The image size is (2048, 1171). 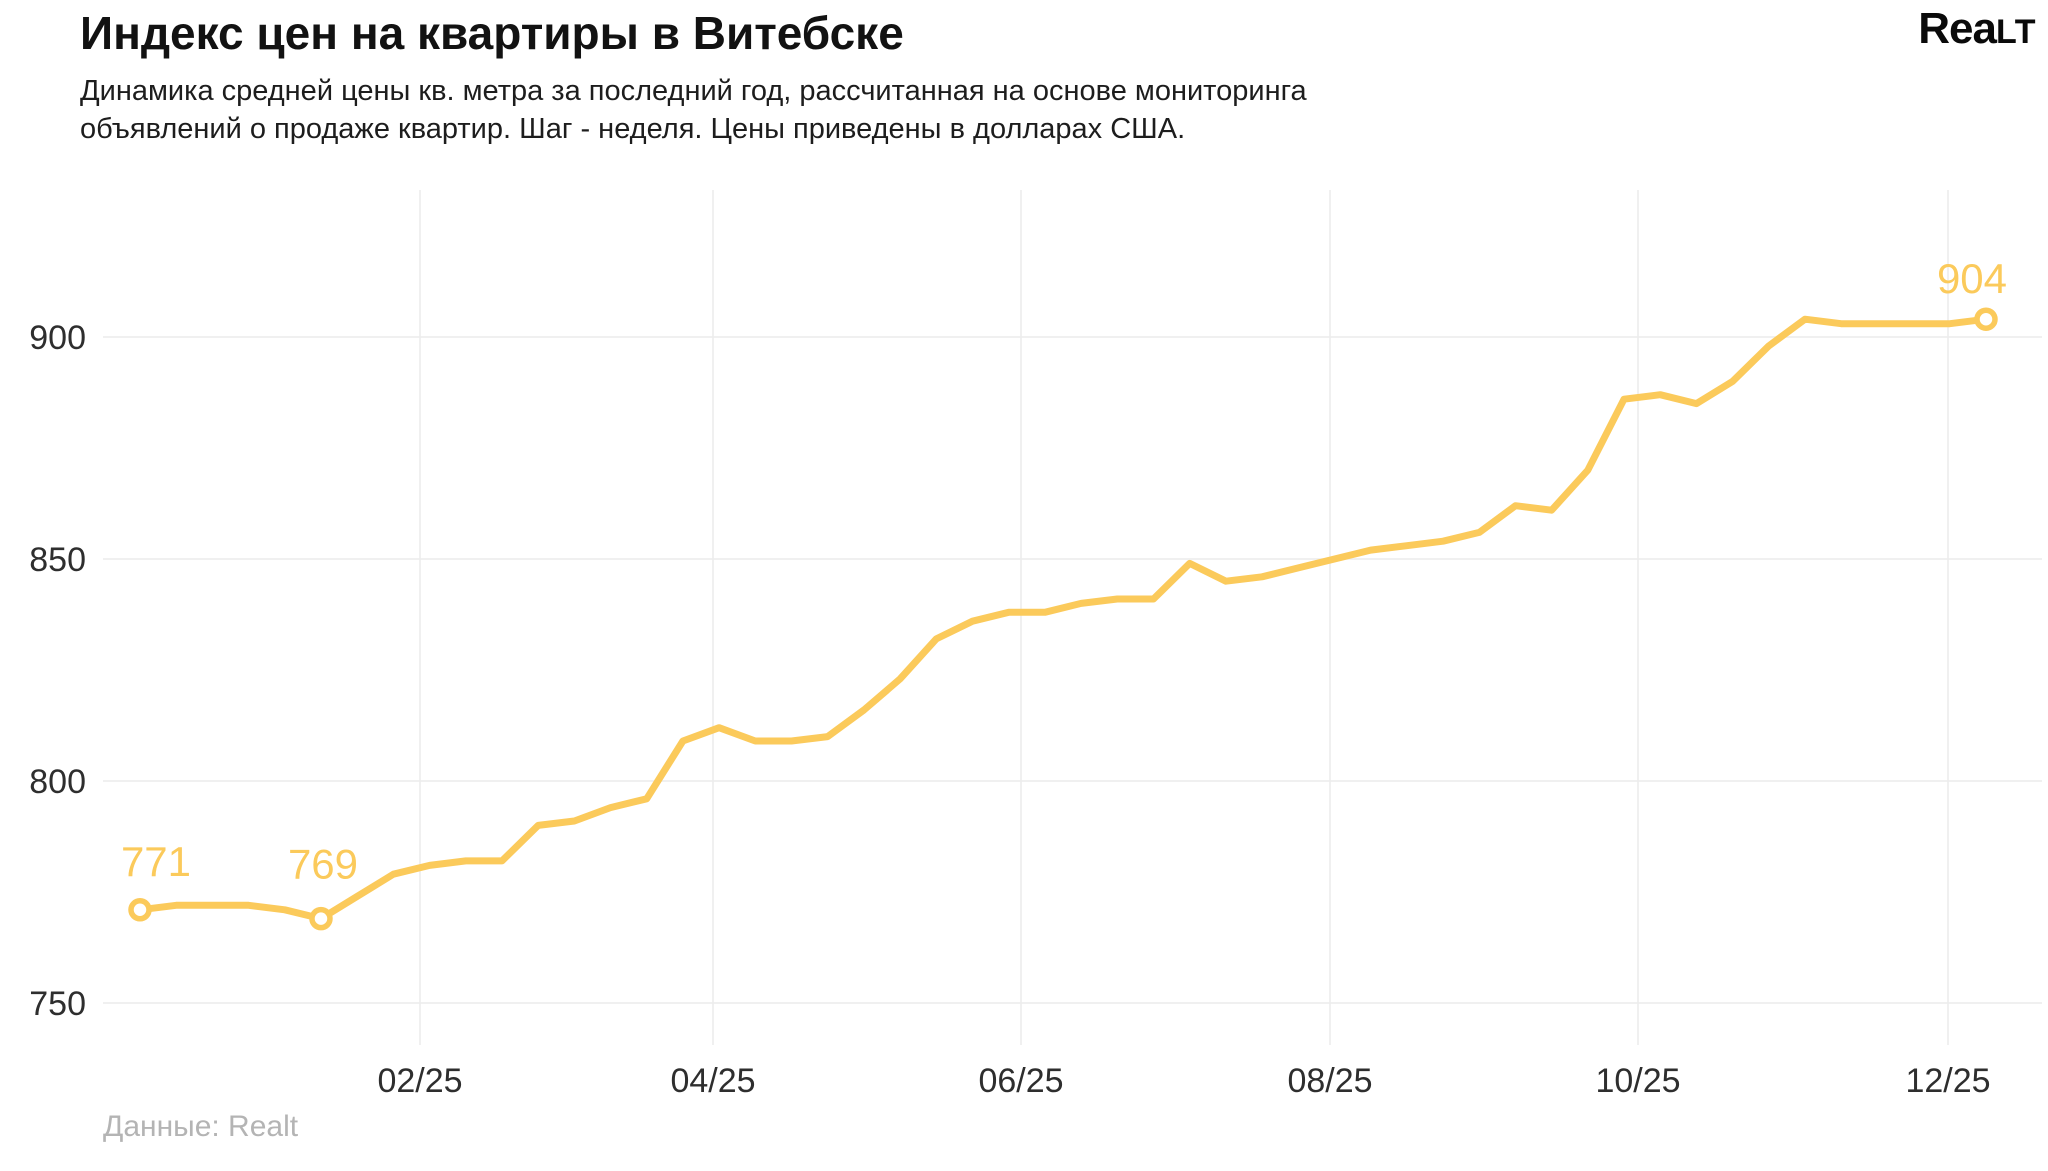 I want to click on data-point-label: 769, so click(x=323, y=864).